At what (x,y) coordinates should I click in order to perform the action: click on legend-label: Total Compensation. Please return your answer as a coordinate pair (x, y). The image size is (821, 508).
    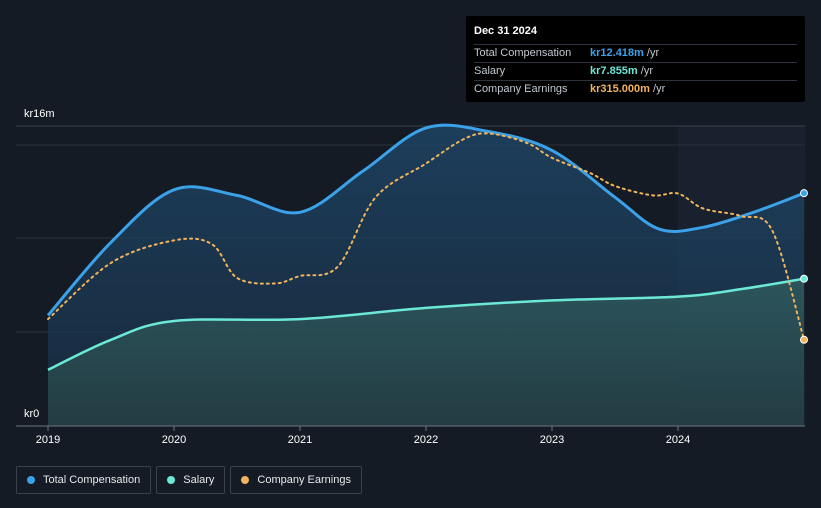
    Looking at the image, I should click on (92, 480).